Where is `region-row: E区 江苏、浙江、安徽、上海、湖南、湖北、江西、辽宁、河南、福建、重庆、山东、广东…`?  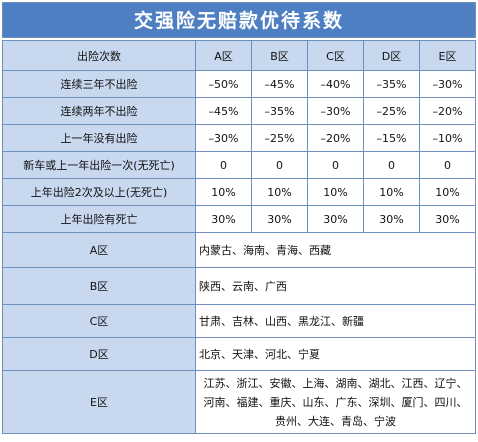 region-row: E区 江苏、浙江、安徽、上海、湖南、湖北、江西、辽宁、河南、福建、重庆、山东、广东… is located at coordinates (239, 402).